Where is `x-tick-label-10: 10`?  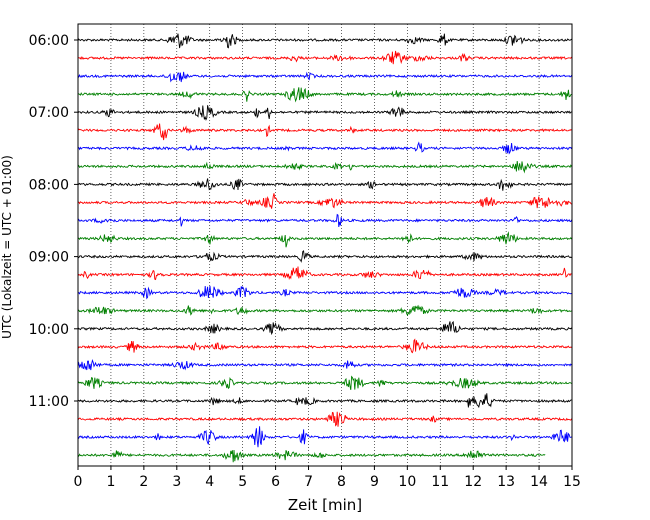
x-tick-label-10: 10 is located at coordinates (407, 482).